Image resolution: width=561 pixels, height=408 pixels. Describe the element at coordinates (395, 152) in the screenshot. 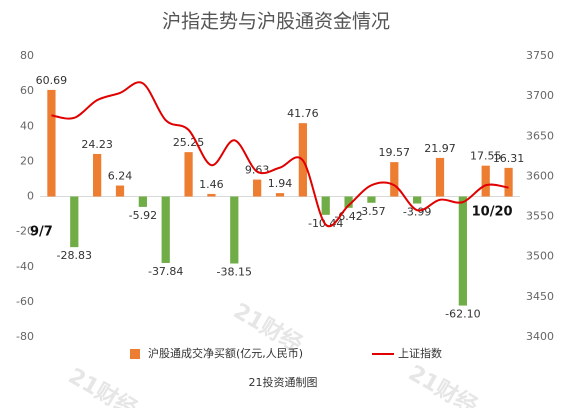

I see `data-label: 19.57` at that location.